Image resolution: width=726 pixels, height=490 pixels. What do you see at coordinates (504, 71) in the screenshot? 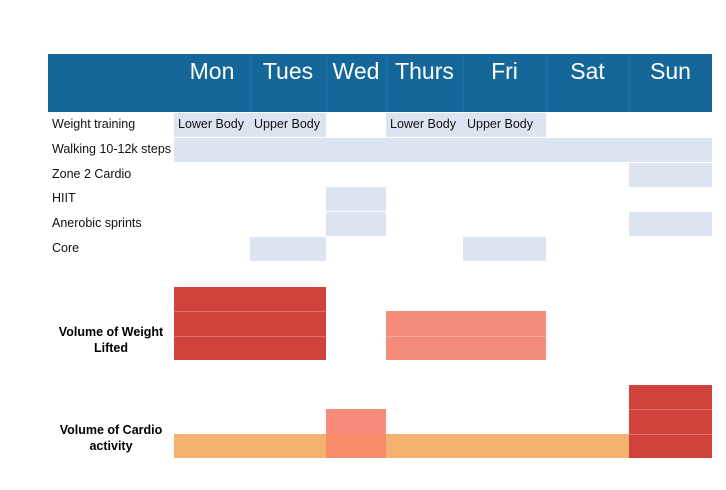
I see `day-header-fri: Fri` at bounding box center [504, 71].